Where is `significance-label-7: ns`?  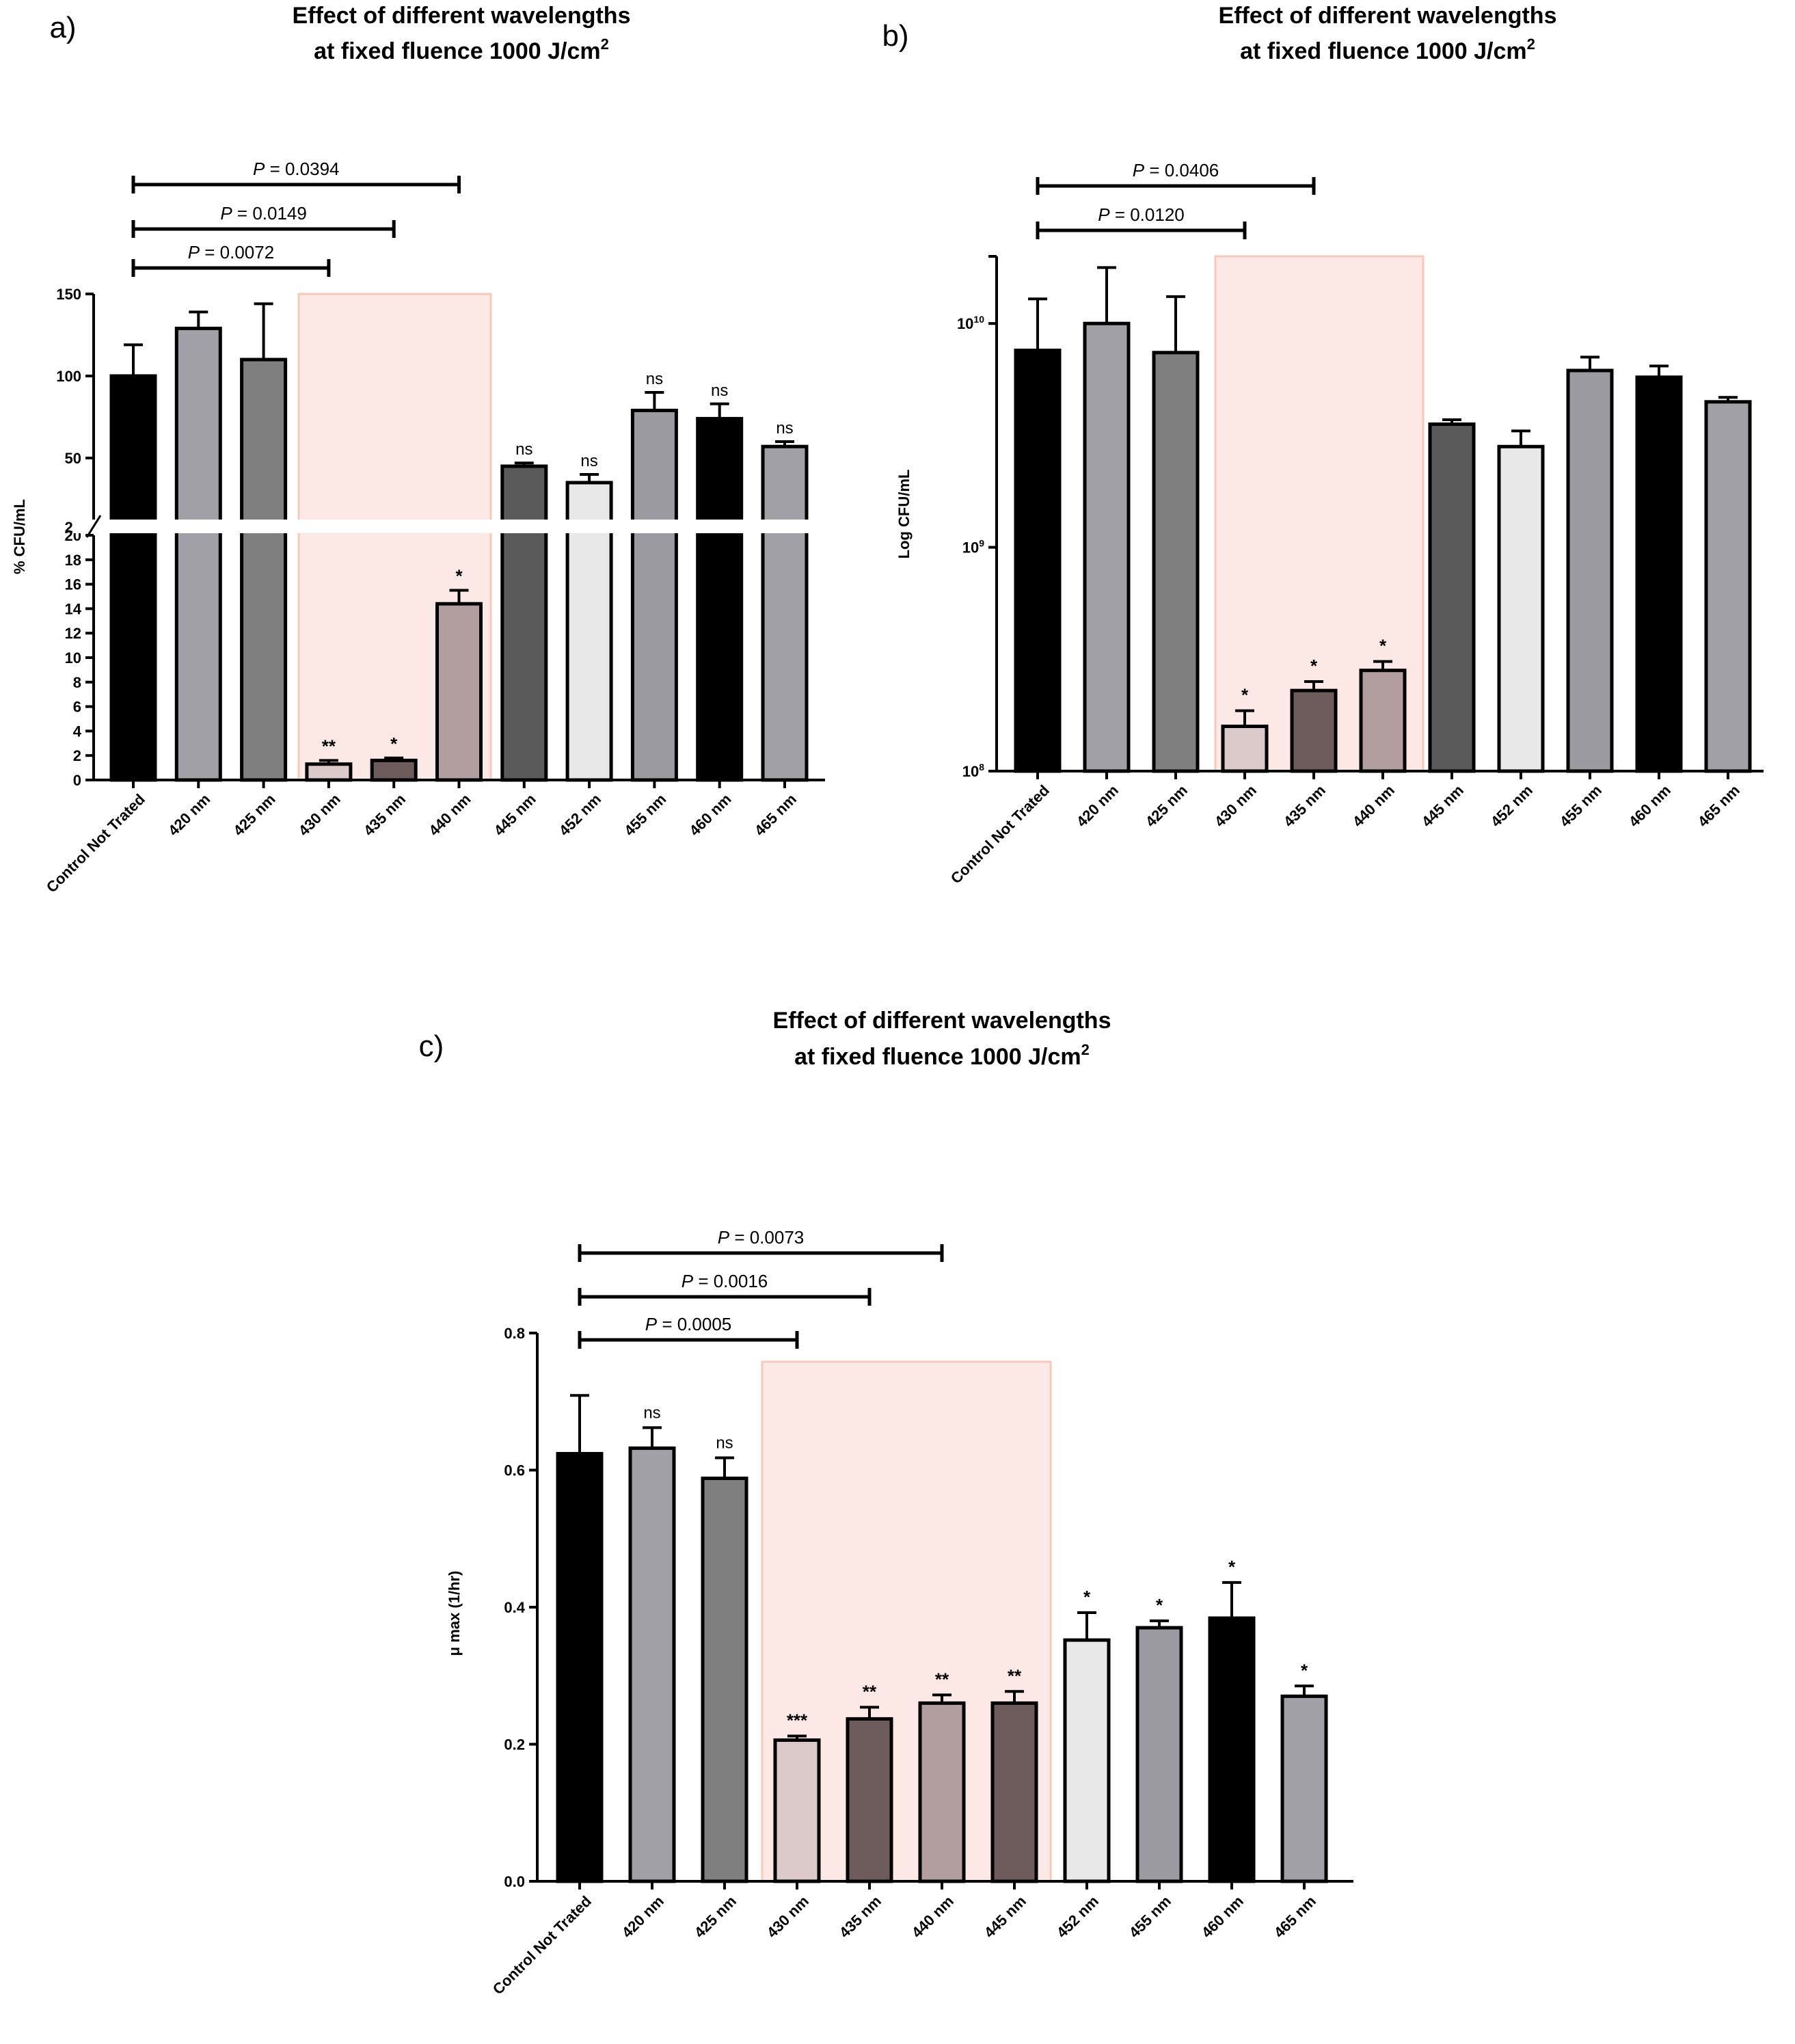 significance-label-7: ns is located at coordinates (588, 461).